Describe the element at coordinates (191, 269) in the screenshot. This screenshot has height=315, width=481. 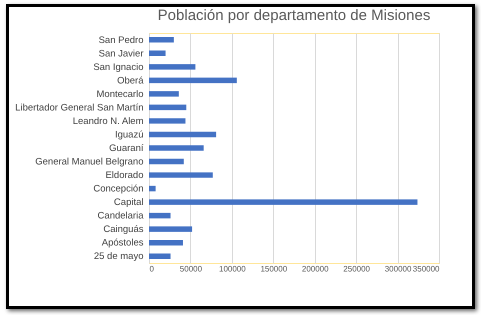
I see `x-tick-label: 50000` at that location.